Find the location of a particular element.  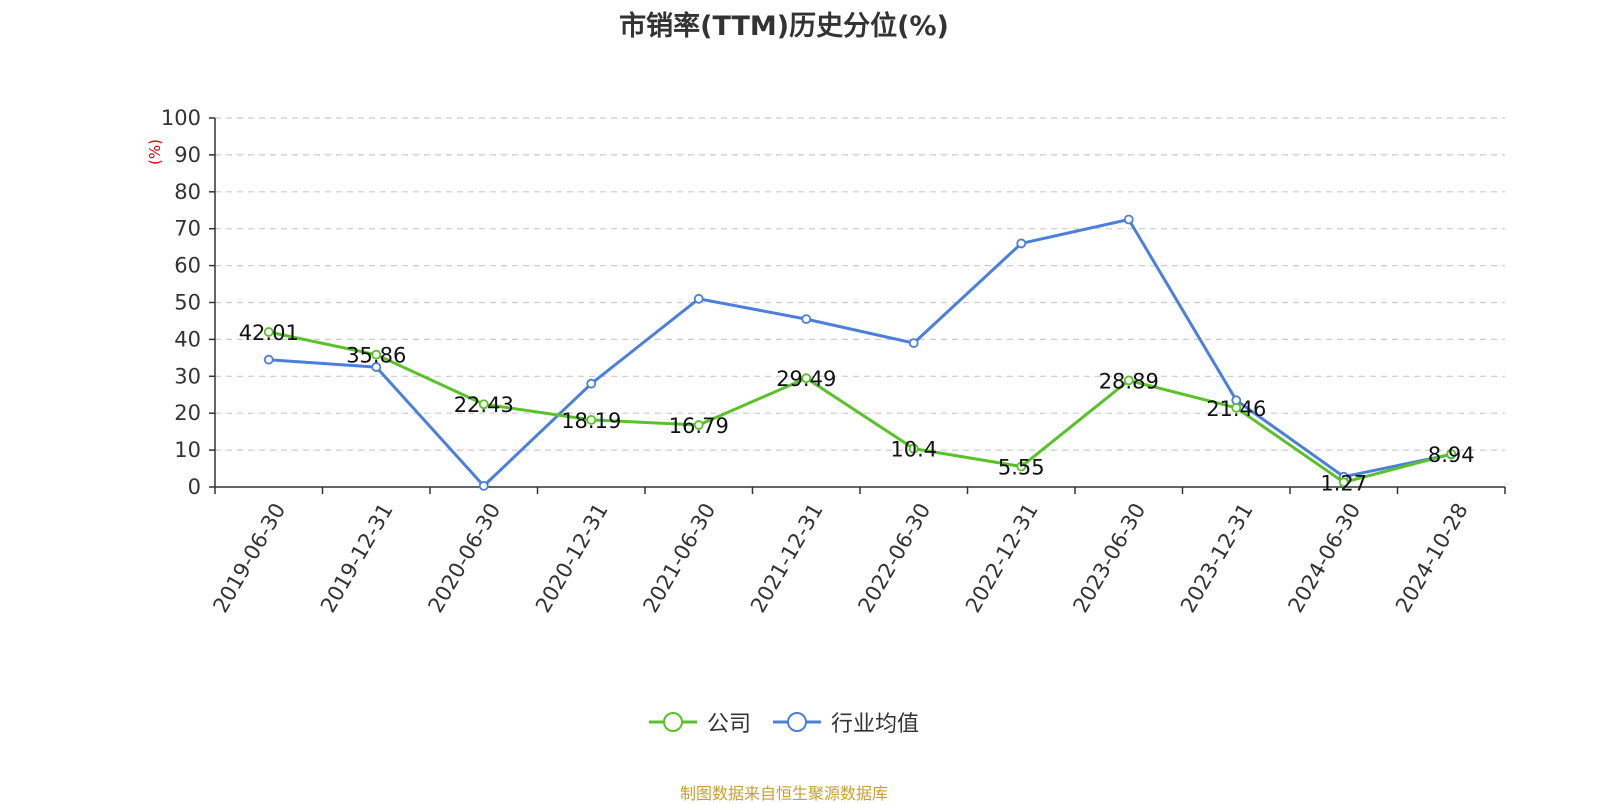

x-tick-label: 2021-06-30 is located at coordinates (679, 558).